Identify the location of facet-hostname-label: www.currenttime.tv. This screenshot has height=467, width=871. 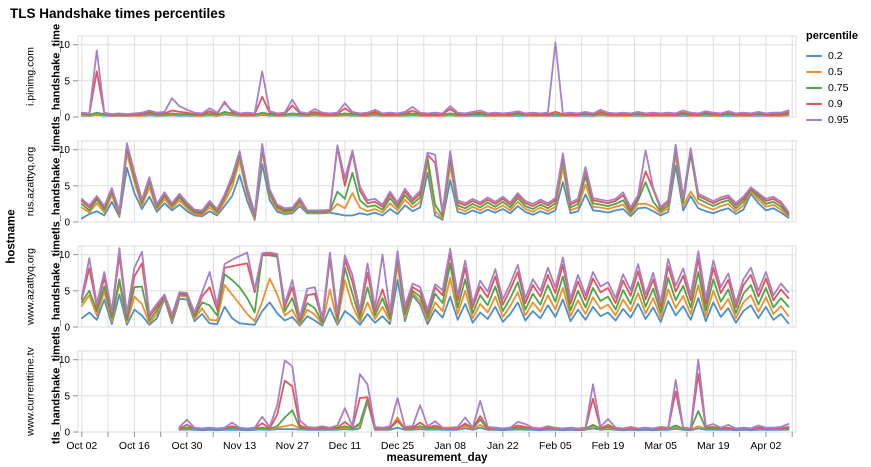
(30, 391).